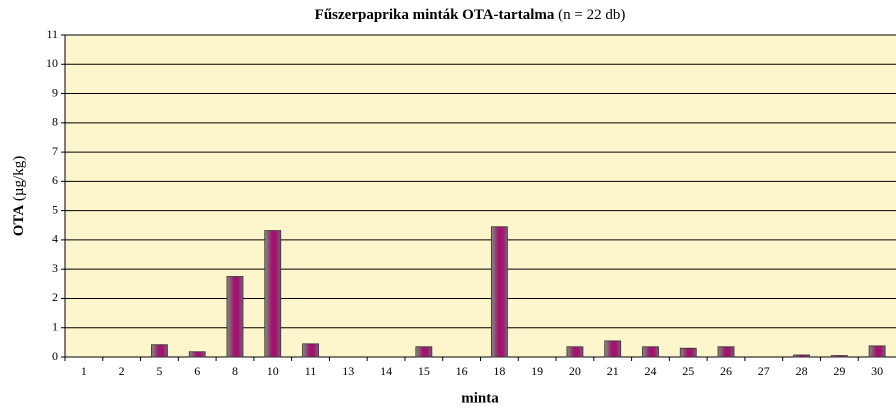 The width and height of the screenshot is (896, 409). I want to click on x-tick-label: 19, so click(537, 371).